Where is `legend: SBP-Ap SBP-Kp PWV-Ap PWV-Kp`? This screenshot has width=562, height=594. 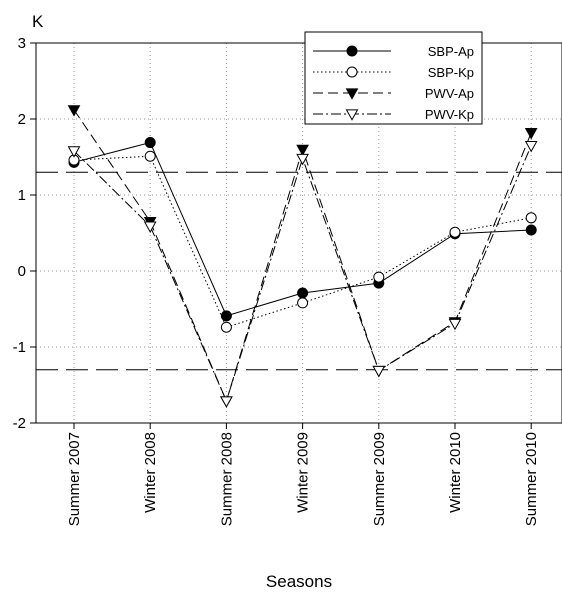
legend: SBP-Ap SBP-Kp PWV-Ap PWV-Kp is located at coordinates (393, 78).